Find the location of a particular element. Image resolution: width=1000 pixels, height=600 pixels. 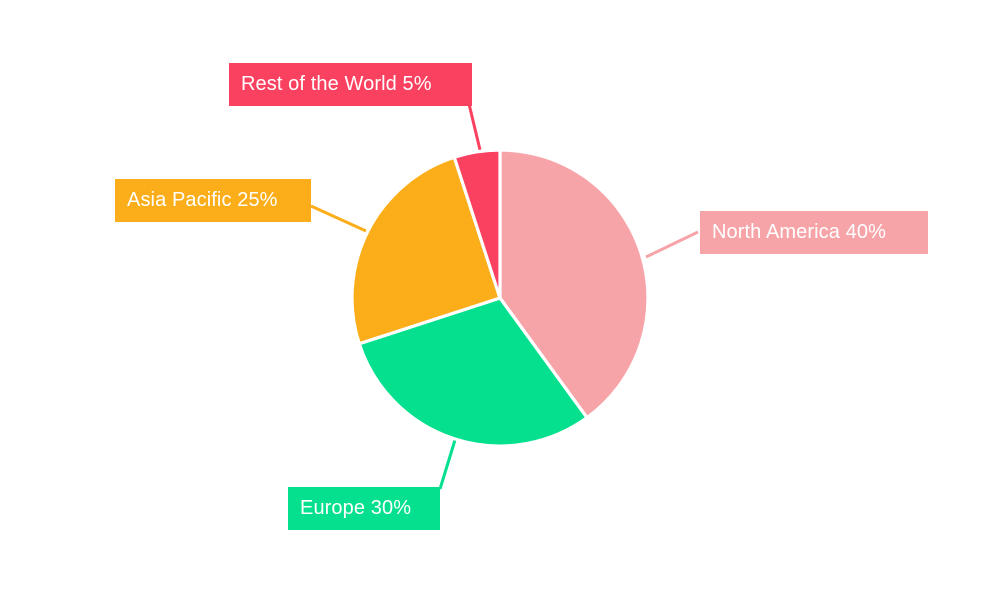

leader-line-rest-of-the-world is located at coordinates (475, 129).